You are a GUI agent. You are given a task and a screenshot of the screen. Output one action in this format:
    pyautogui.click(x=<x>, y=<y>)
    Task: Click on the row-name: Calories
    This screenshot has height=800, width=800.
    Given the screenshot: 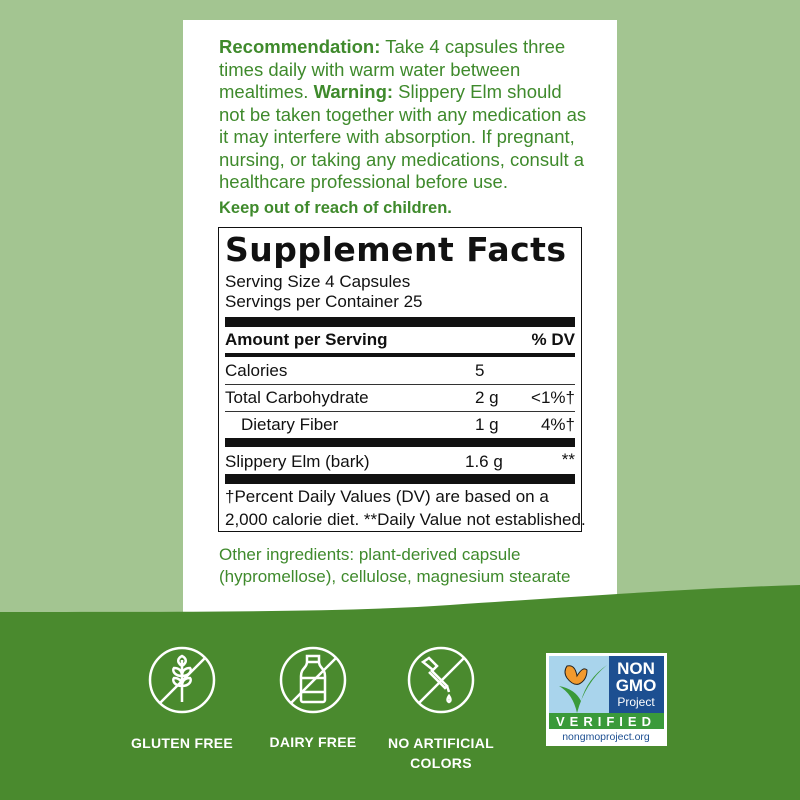 What is the action you would take?
    pyautogui.click(x=256, y=370)
    